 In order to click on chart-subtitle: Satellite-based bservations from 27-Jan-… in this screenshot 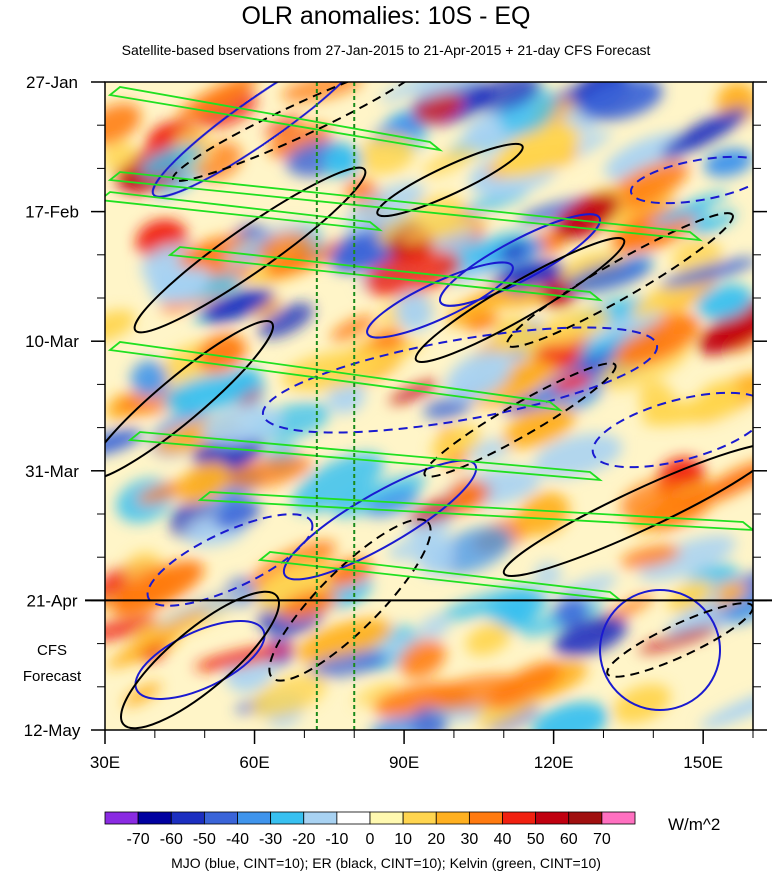, I will do `click(386, 50)`.